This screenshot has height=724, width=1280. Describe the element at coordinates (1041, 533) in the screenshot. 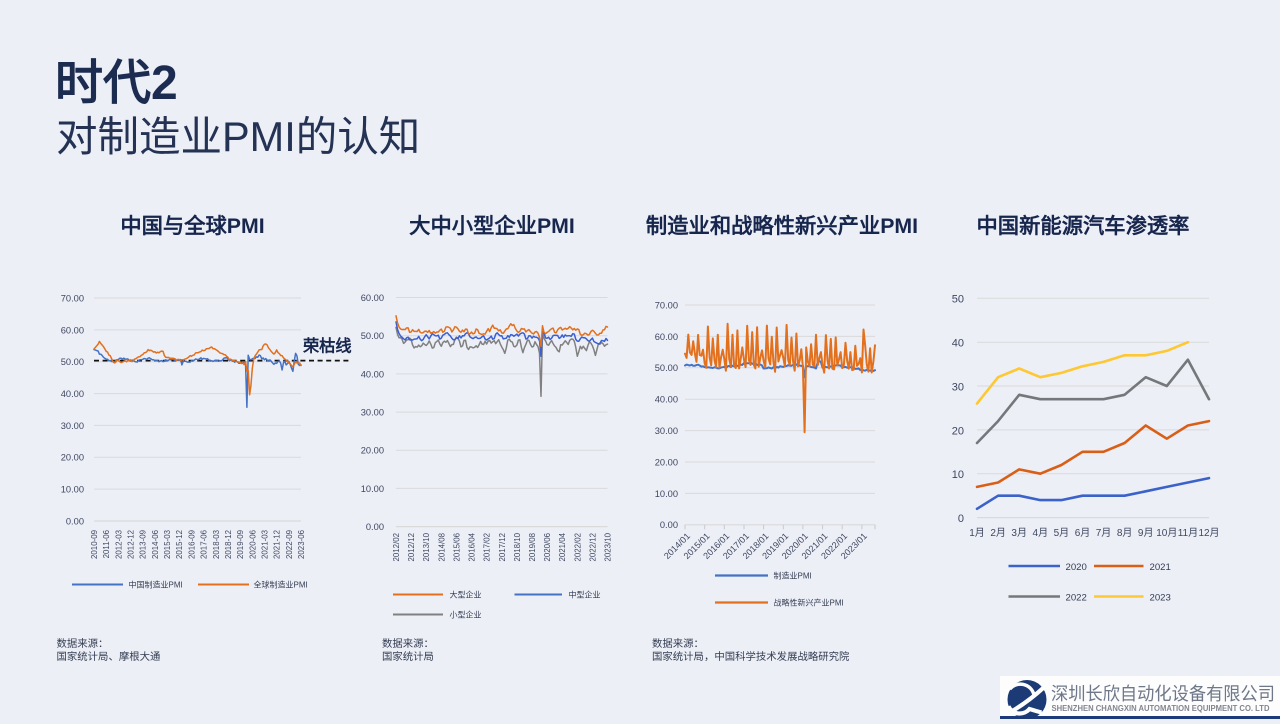

I see `svg-text: 4月` at that location.